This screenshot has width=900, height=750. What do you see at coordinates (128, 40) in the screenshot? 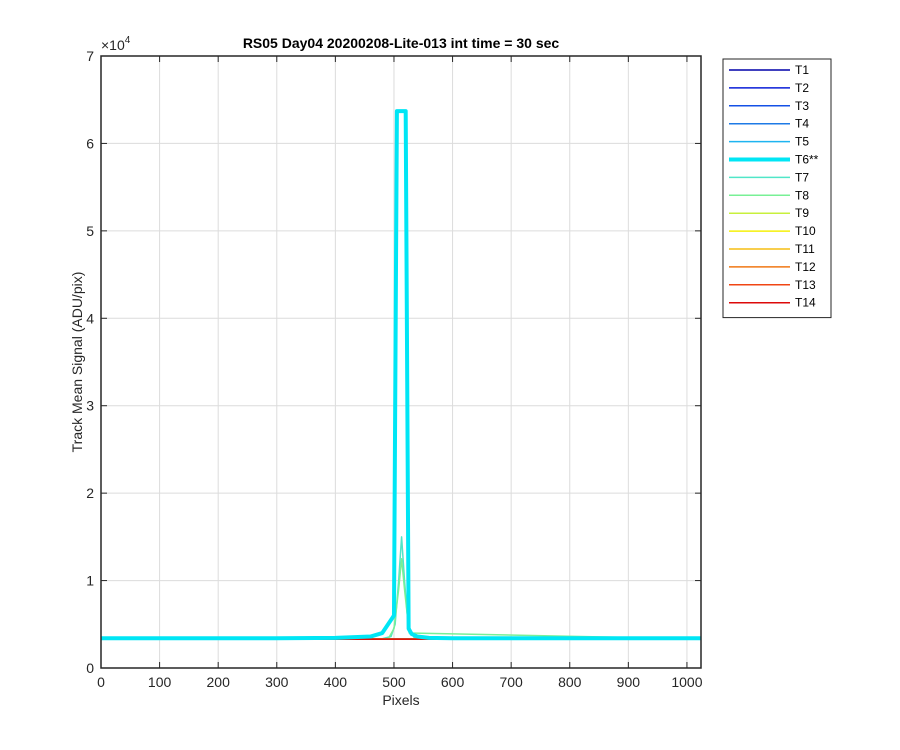
I see `y-axis-exponent-power: 4` at bounding box center [128, 40].